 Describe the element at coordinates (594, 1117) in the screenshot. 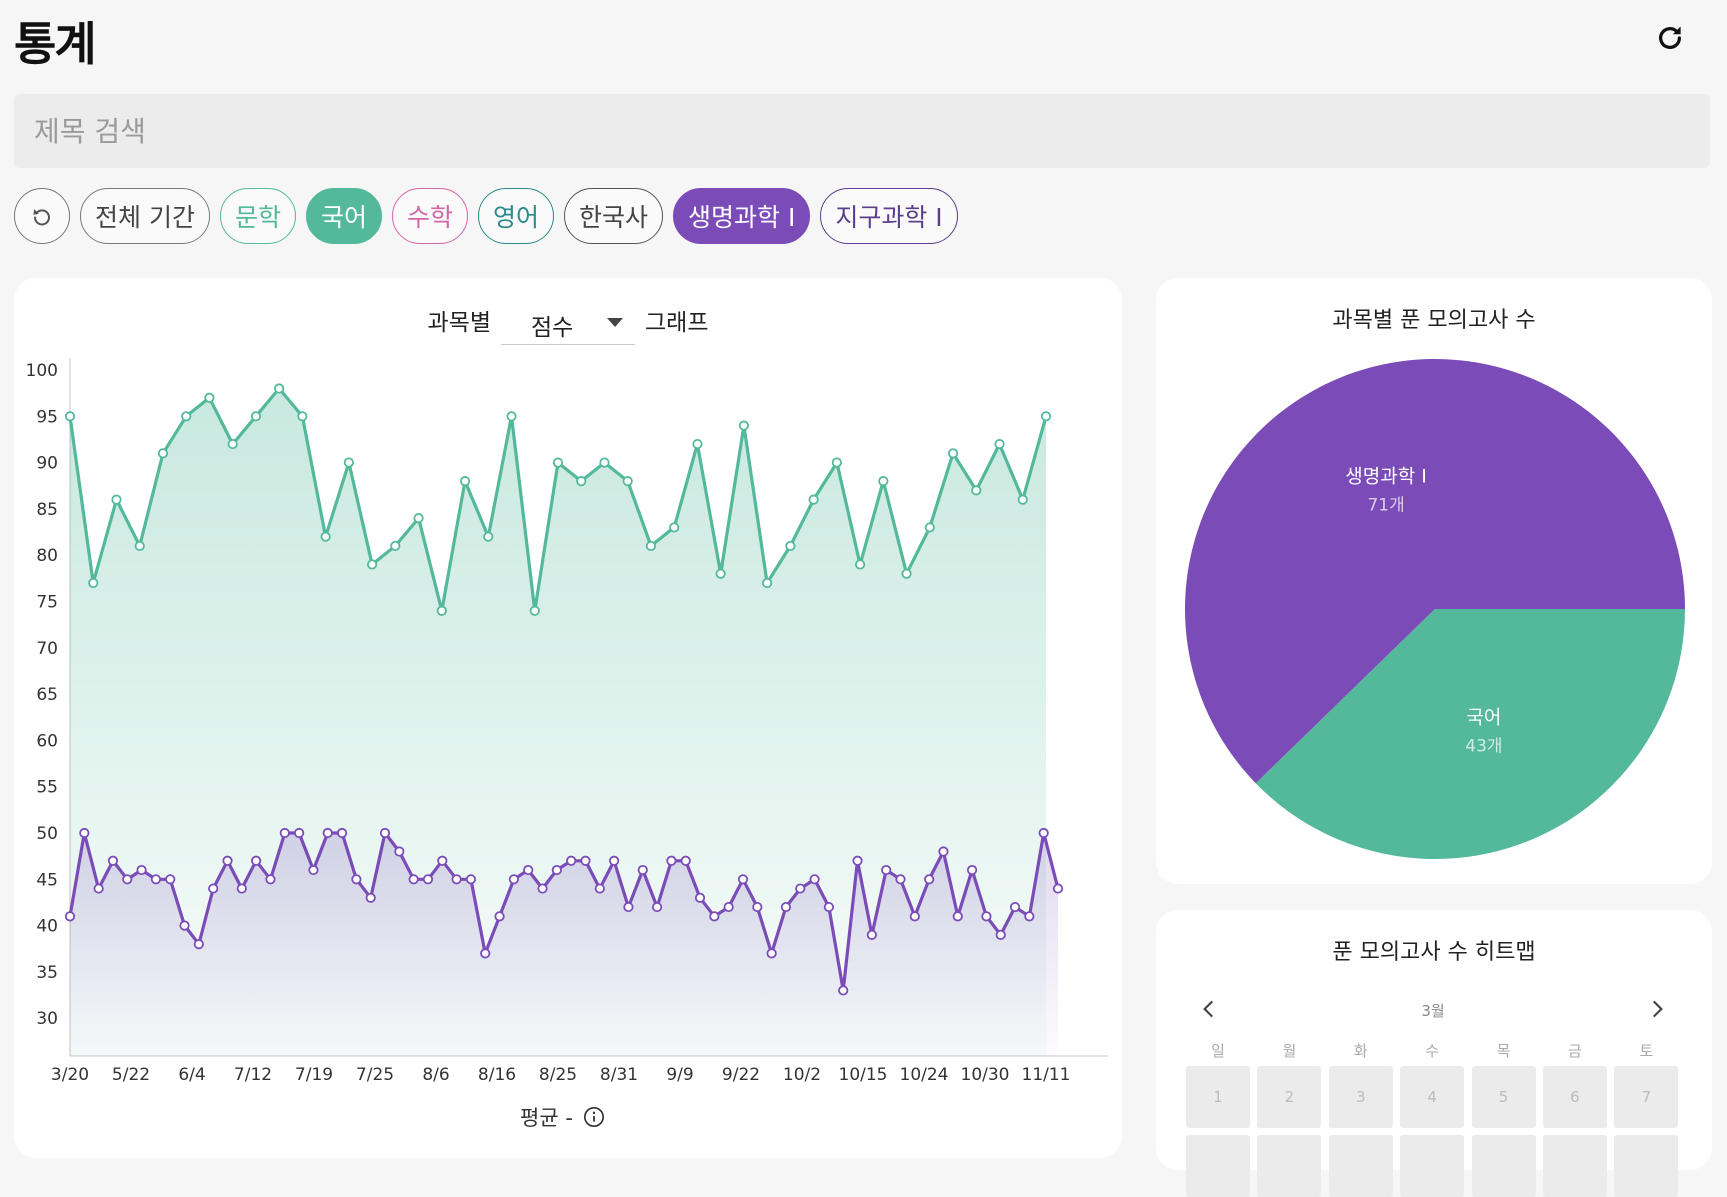

I see `info-circle-icon` at that location.